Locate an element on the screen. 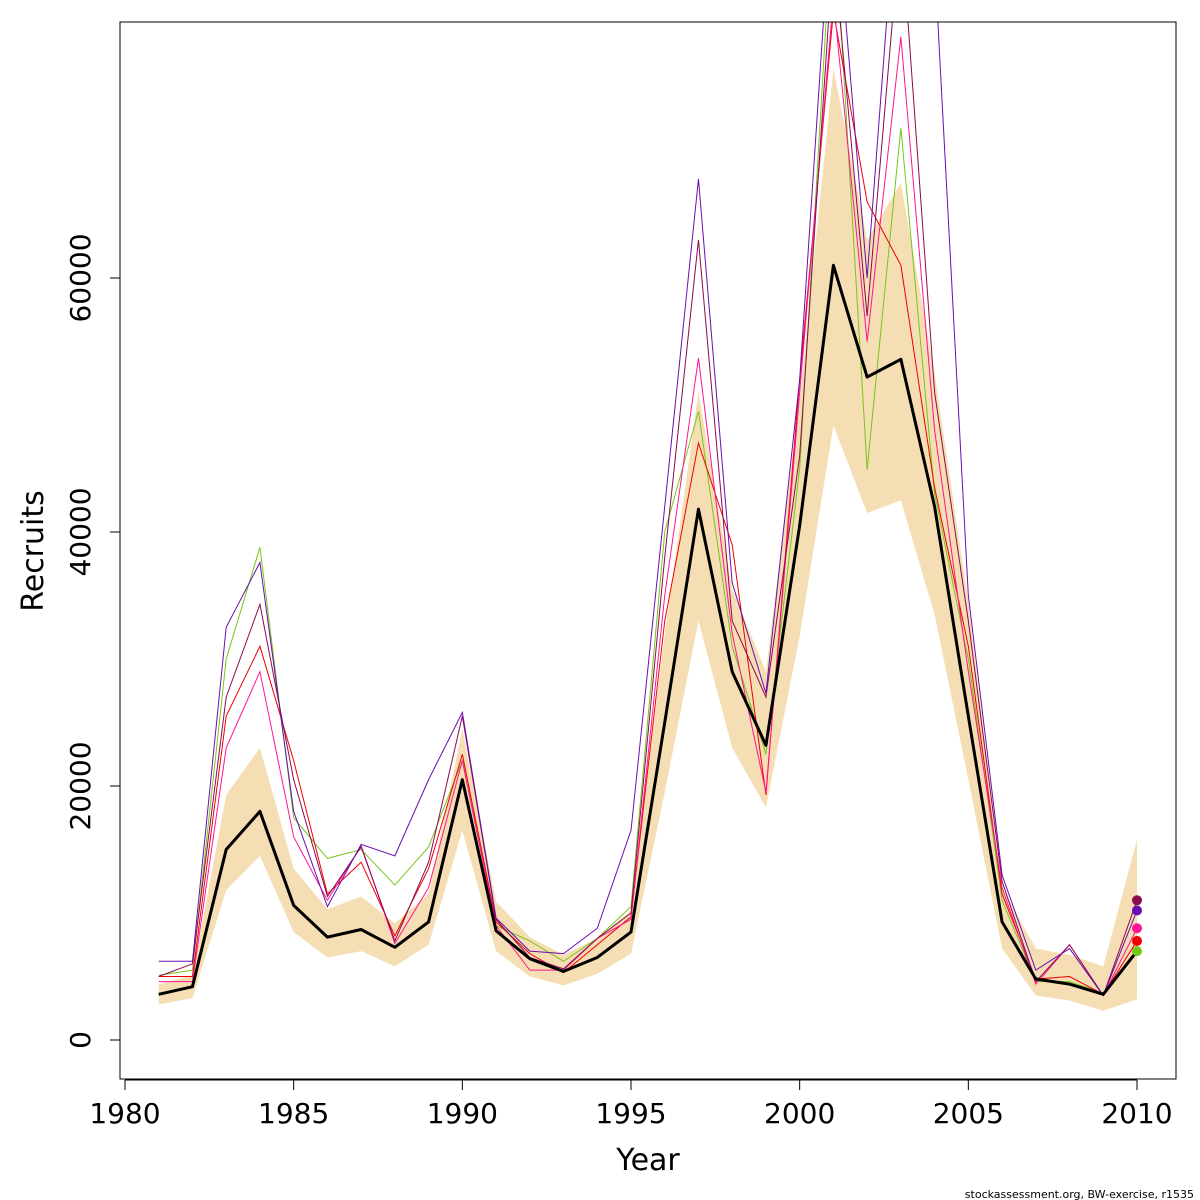 This screenshot has width=1200, height=1200. y-tick-label: 40000 is located at coordinates (80, 531).